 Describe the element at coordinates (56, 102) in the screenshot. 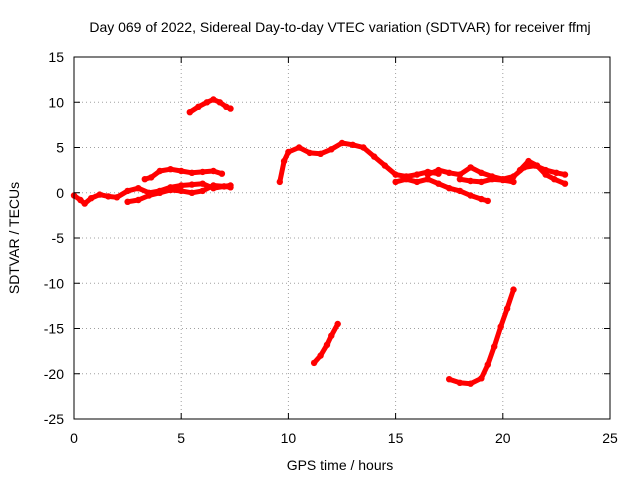

I see `y-tick-label: 10` at that location.